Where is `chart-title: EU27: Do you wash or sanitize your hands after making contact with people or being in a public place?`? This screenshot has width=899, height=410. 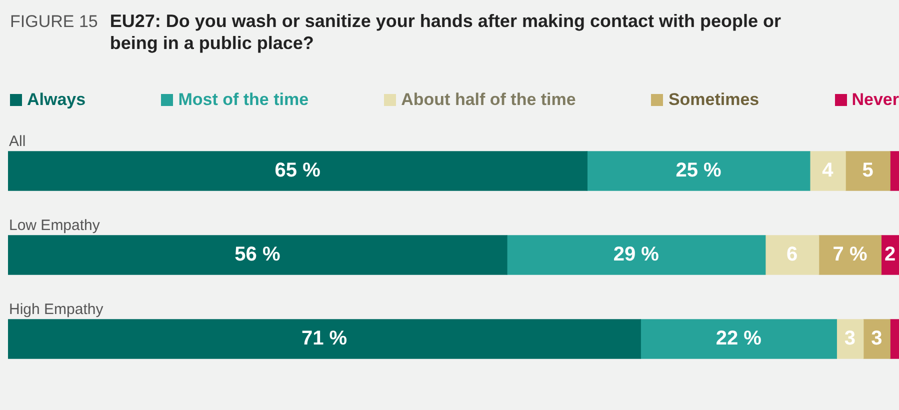
chart-title: EU27: Do you wash or sanitize your hands after making contact with people or being in a public place? is located at coordinates (446, 32).